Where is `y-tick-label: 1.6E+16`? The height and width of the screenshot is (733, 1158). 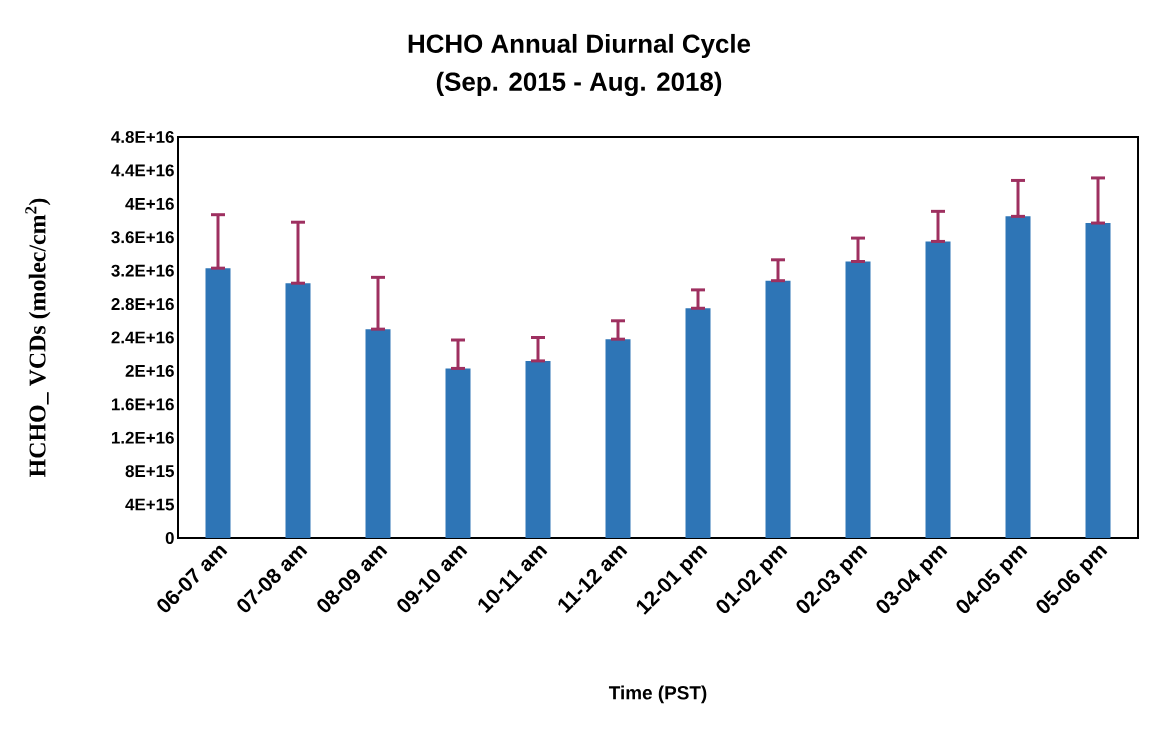
y-tick-label: 1.6E+16 is located at coordinates (142, 404).